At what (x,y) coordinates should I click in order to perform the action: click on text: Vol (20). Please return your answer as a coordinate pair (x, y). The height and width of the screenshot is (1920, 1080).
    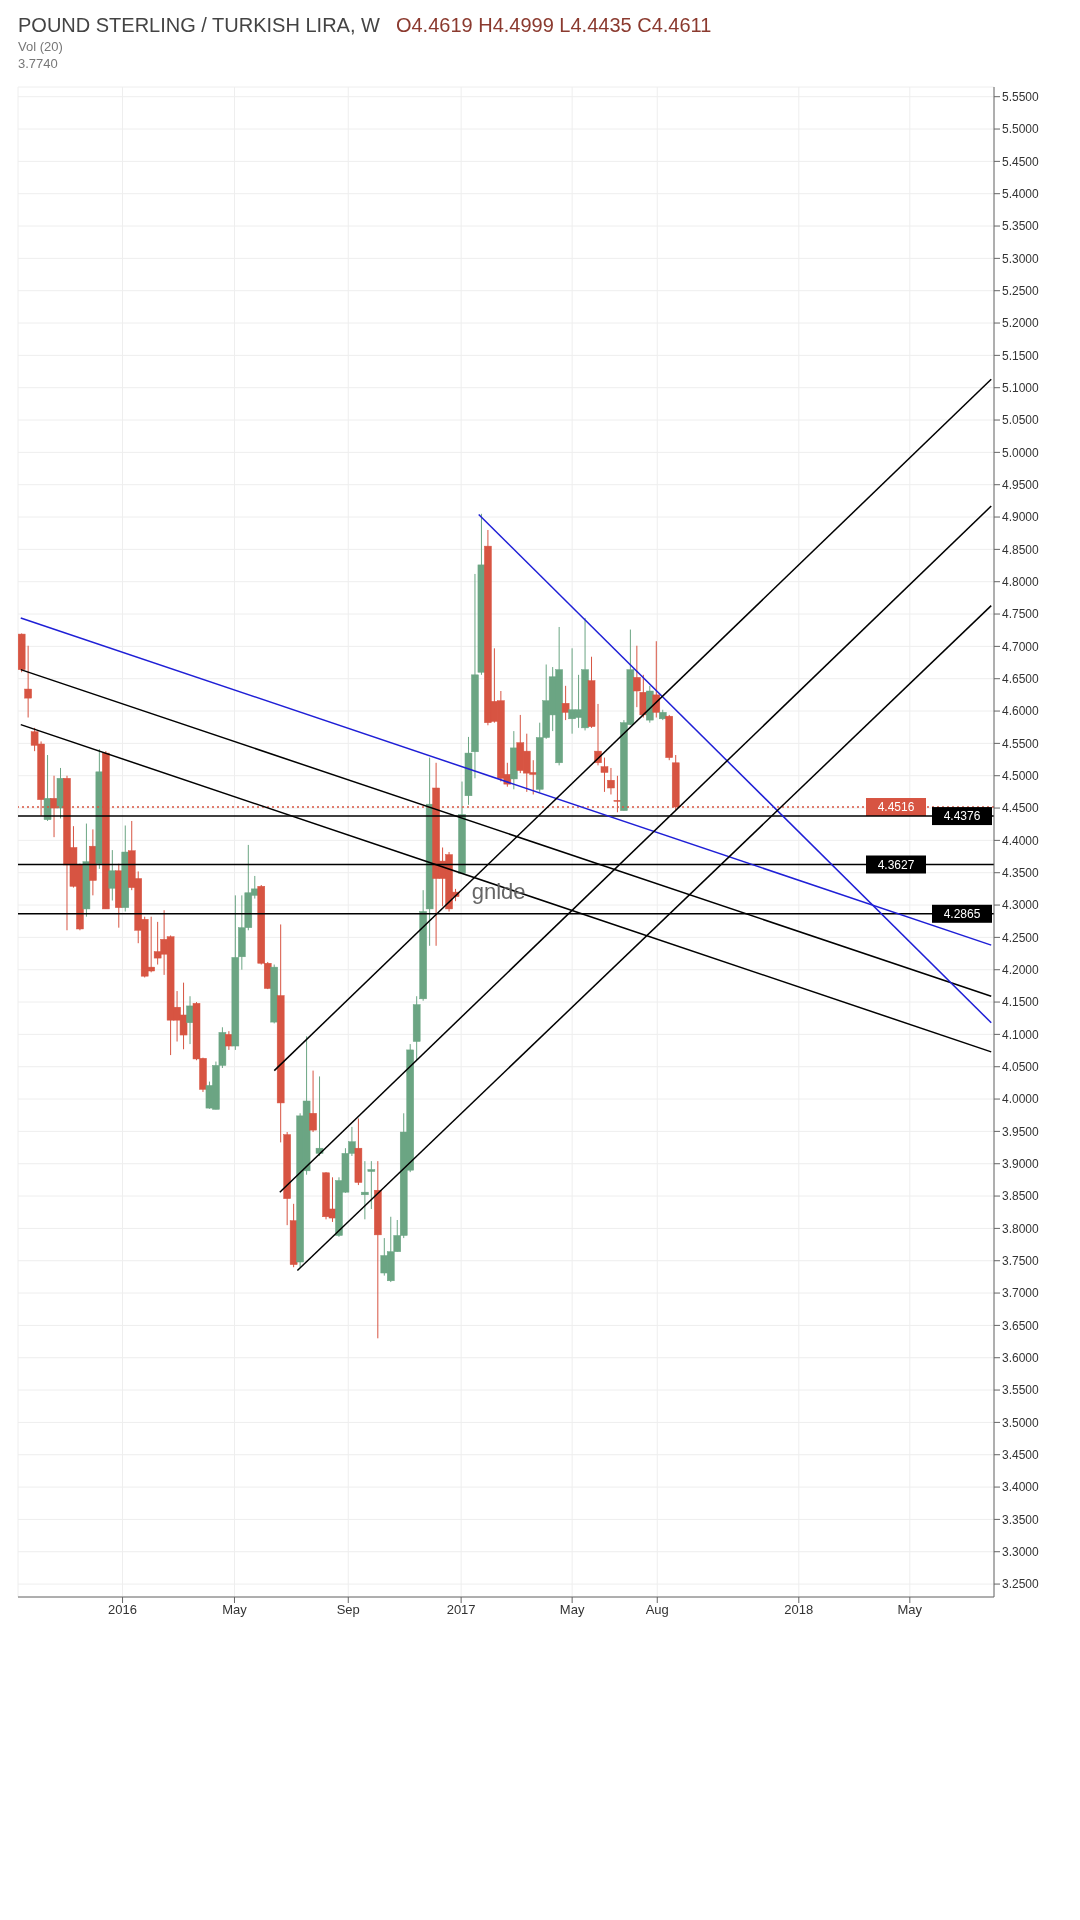
    Looking at the image, I should click on (41, 46).